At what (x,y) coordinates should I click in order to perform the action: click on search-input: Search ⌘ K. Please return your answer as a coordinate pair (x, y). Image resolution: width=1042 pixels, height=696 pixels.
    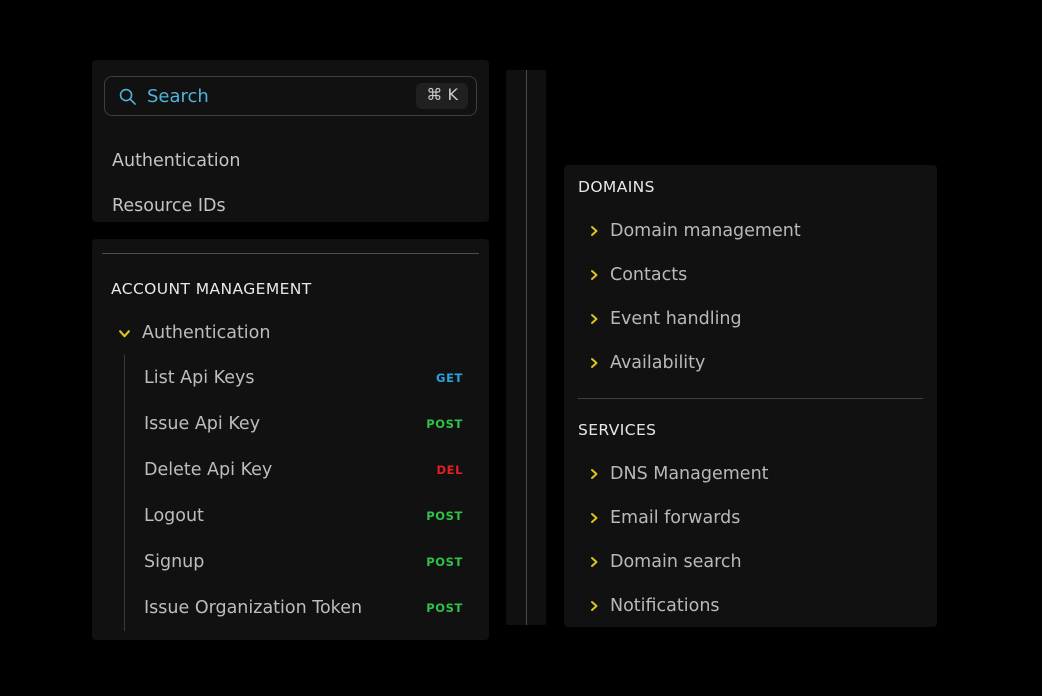
    Looking at the image, I should click on (290, 96).